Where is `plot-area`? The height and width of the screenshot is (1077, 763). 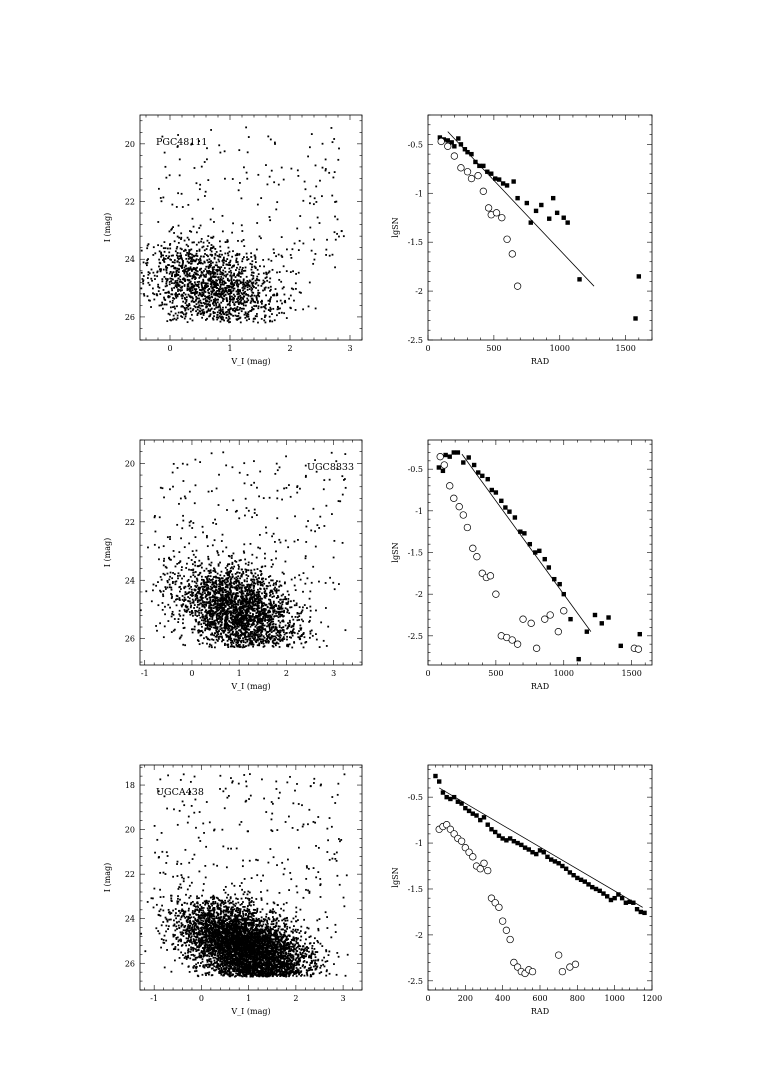 plot-area is located at coordinates (243, 550).